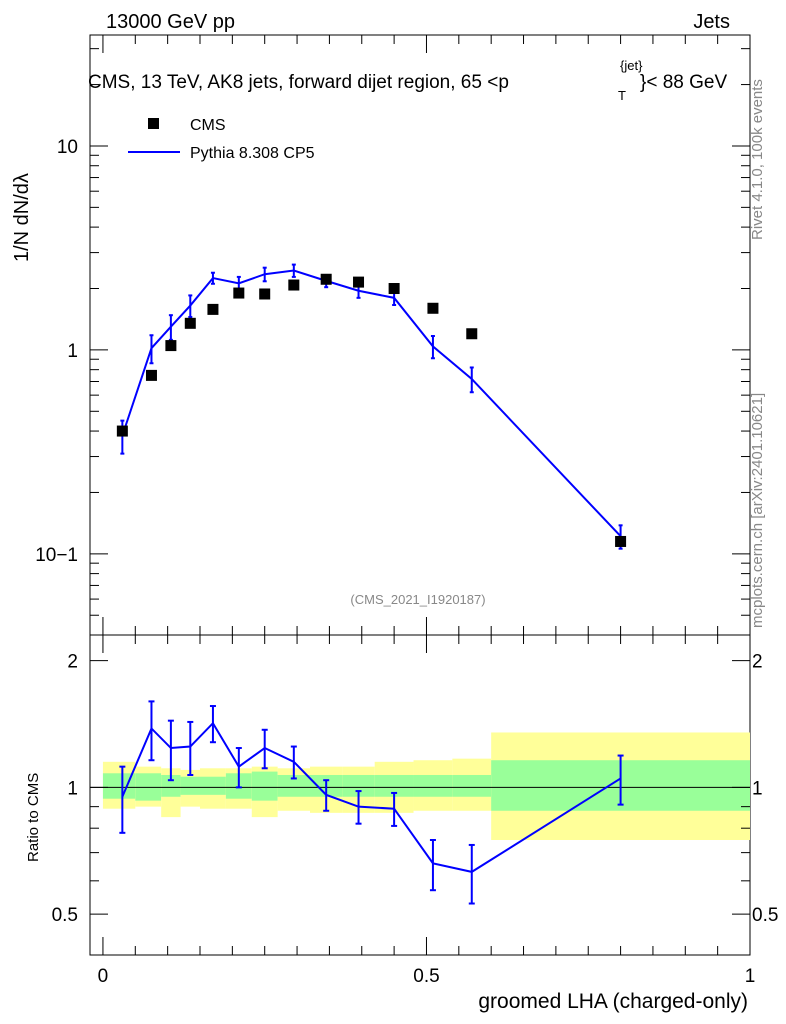 This screenshot has width=786, height=1024. I want to click on title-superscript: {jet}, so click(631, 65).